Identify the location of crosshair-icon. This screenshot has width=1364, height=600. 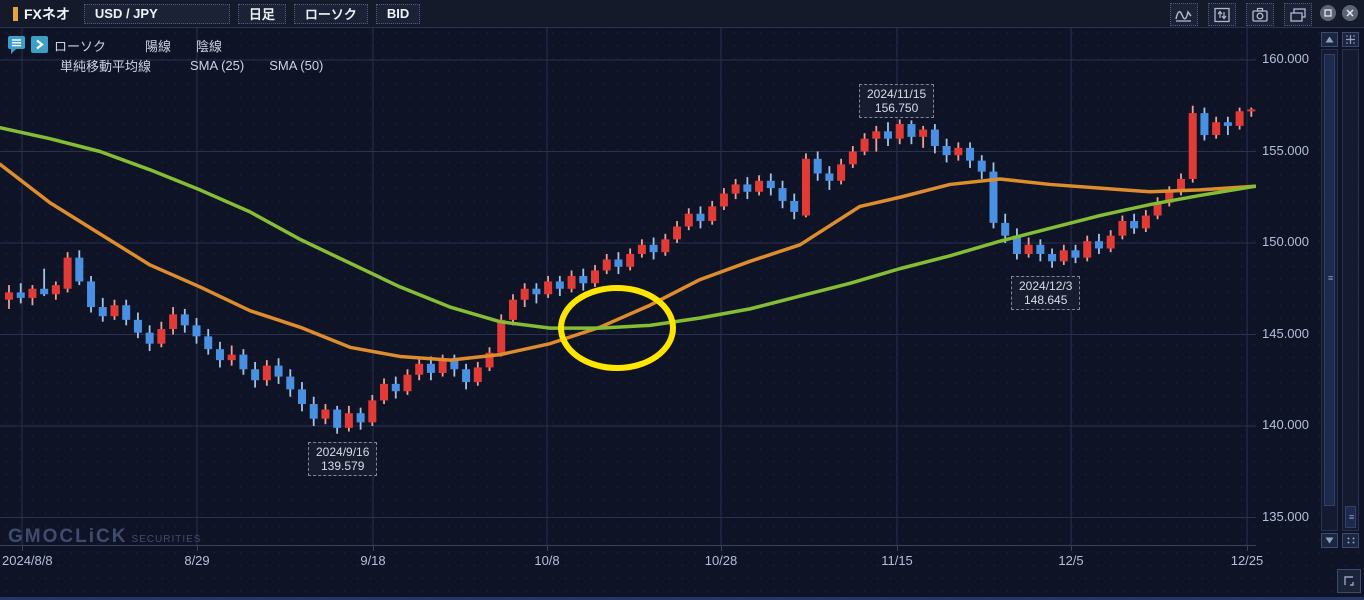
(1350, 39).